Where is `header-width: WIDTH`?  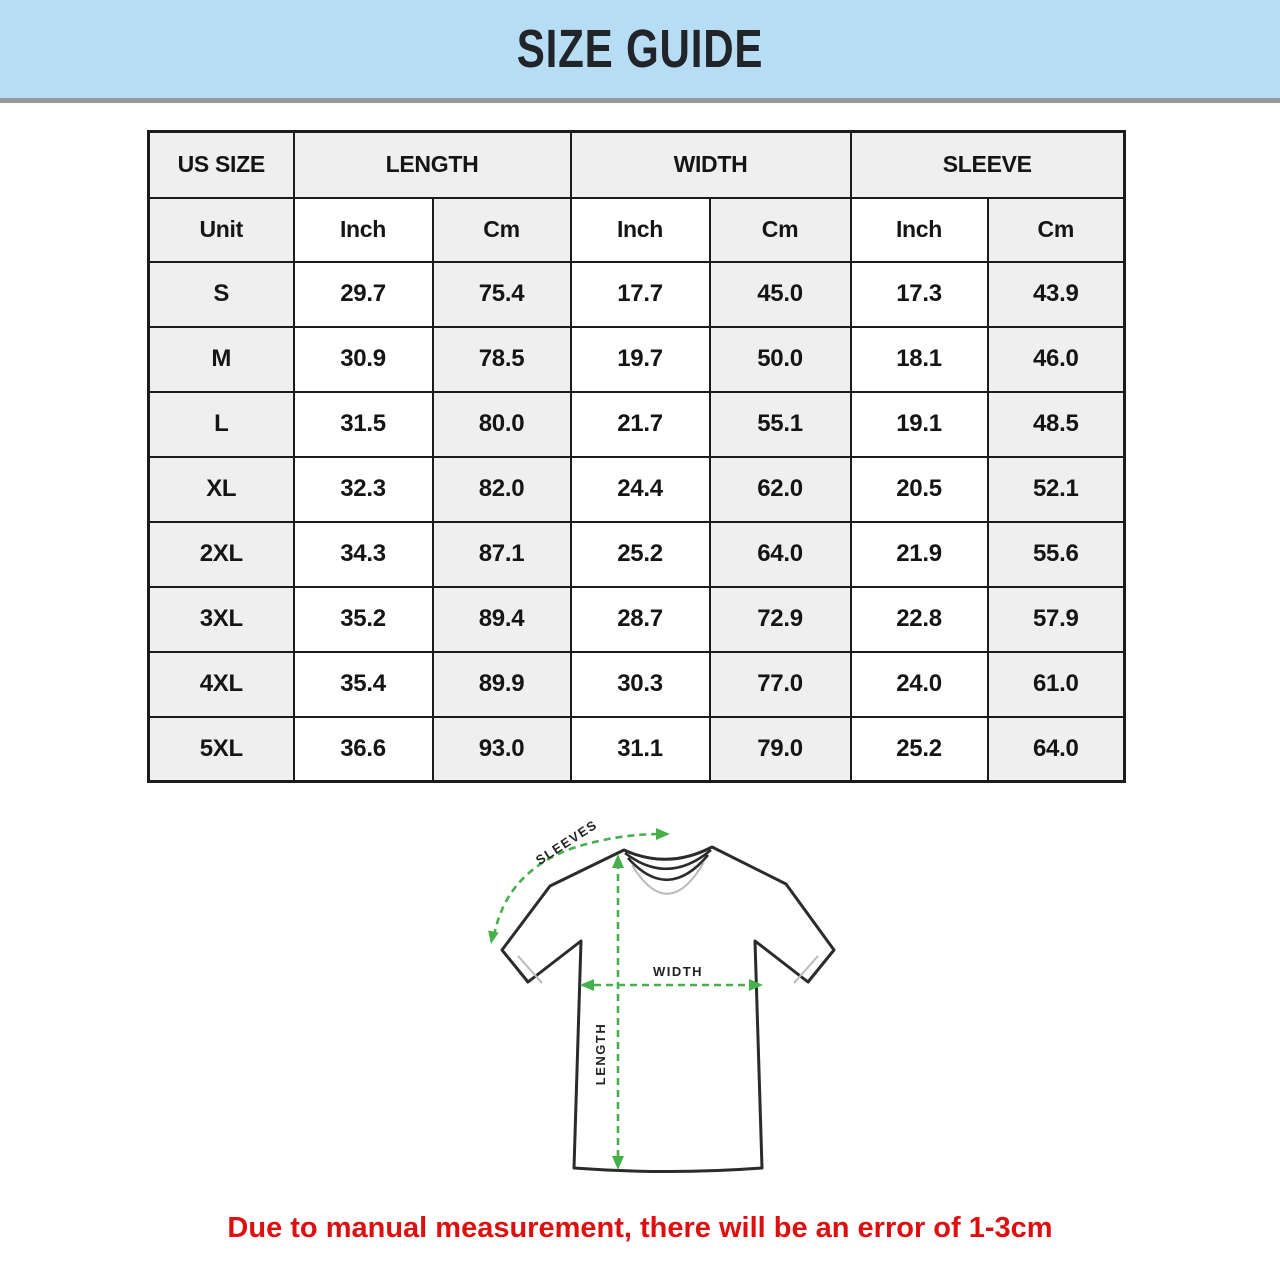 header-width: WIDTH is located at coordinates (710, 164).